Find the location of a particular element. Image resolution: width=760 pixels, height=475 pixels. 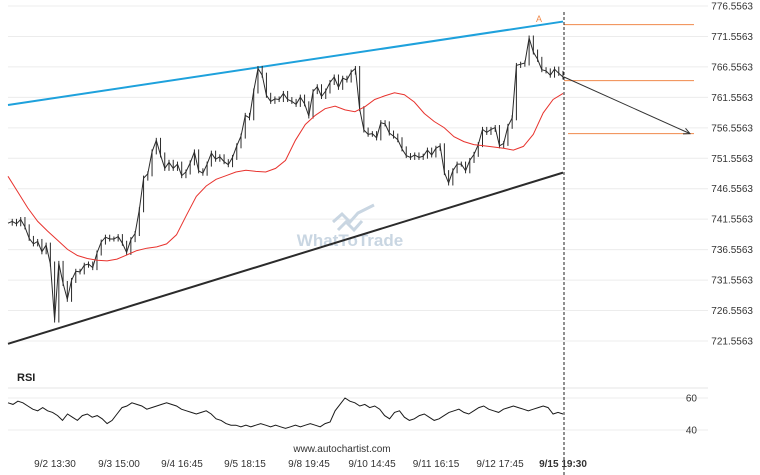

y-tick-label: 776.5563 is located at coordinates (732, 7).